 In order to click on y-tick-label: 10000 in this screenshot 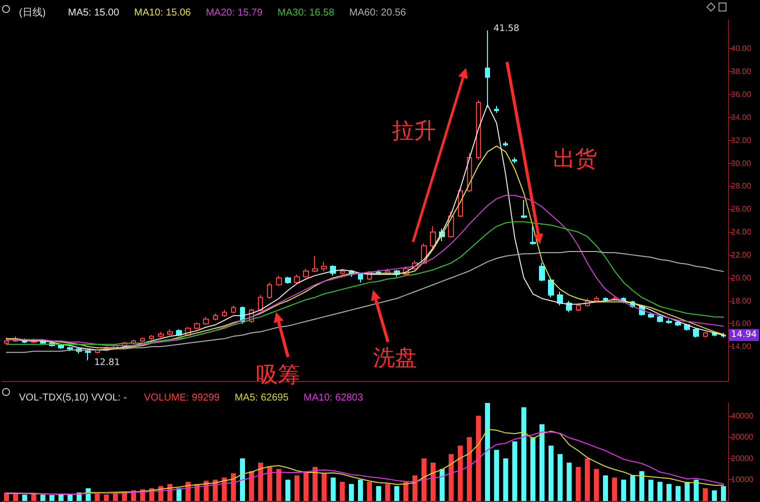, I will do `click(742, 479)`.